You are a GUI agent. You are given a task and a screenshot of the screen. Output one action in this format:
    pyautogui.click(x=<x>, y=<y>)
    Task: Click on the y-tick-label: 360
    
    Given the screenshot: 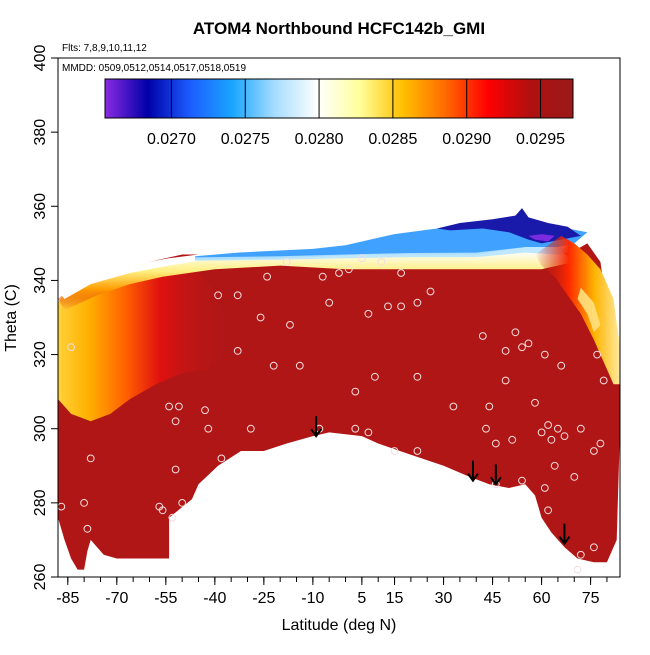 What is the action you would take?
    pyautogui.click(x=40, y=206)
    